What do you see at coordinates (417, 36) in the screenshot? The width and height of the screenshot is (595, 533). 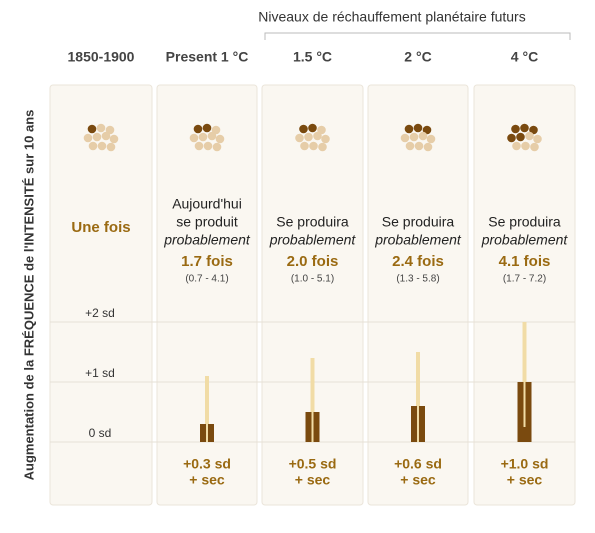 I see `header-bracket` at bounding box center [417, 36].